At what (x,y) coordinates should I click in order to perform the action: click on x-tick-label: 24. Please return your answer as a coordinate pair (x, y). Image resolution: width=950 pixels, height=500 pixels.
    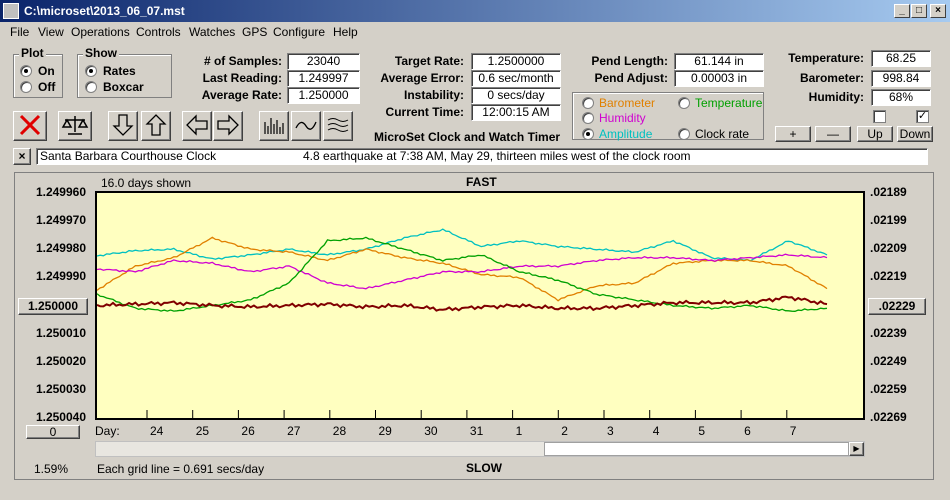
    Looking at the image, I should click on (157, 431).